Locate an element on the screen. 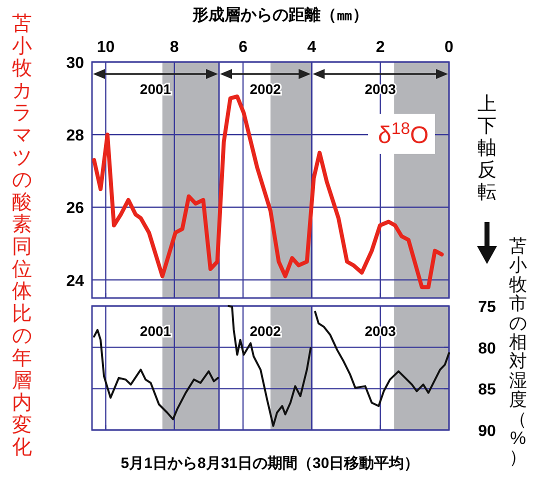 The image size is (533, 477). x-tick-label: 8 is located at coordinates (174, 47).